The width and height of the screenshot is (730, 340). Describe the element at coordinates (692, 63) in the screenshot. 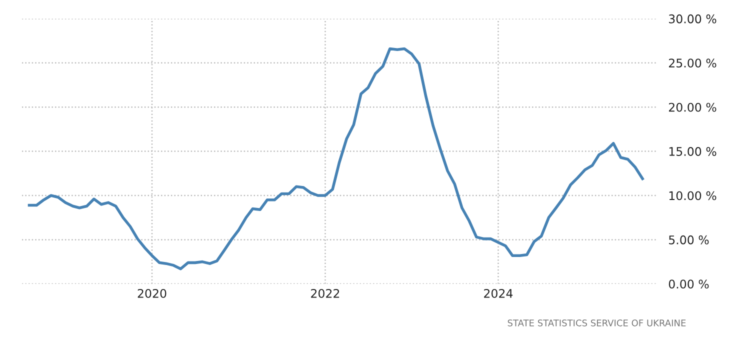

I see `y-tick-label: 25.00 %` at that location.